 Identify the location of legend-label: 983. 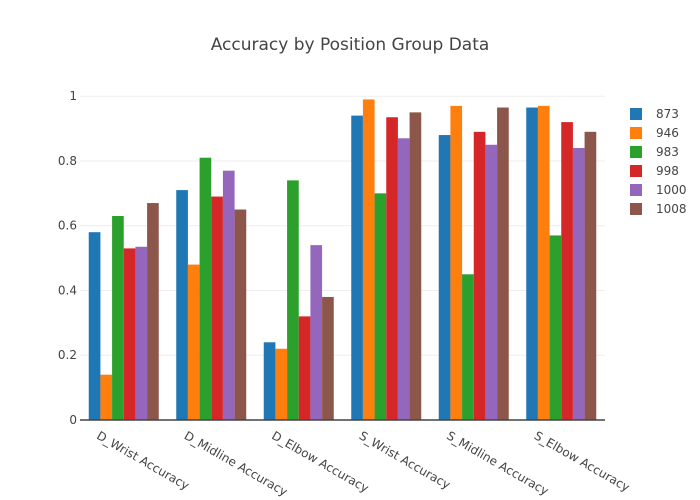
(667, 152).